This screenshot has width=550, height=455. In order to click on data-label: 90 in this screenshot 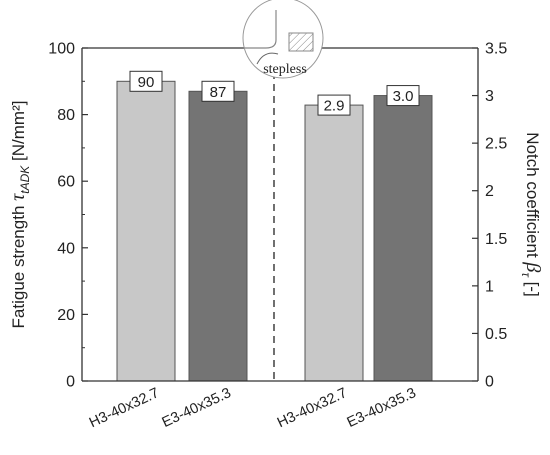, I will do `click(146, 82)`.